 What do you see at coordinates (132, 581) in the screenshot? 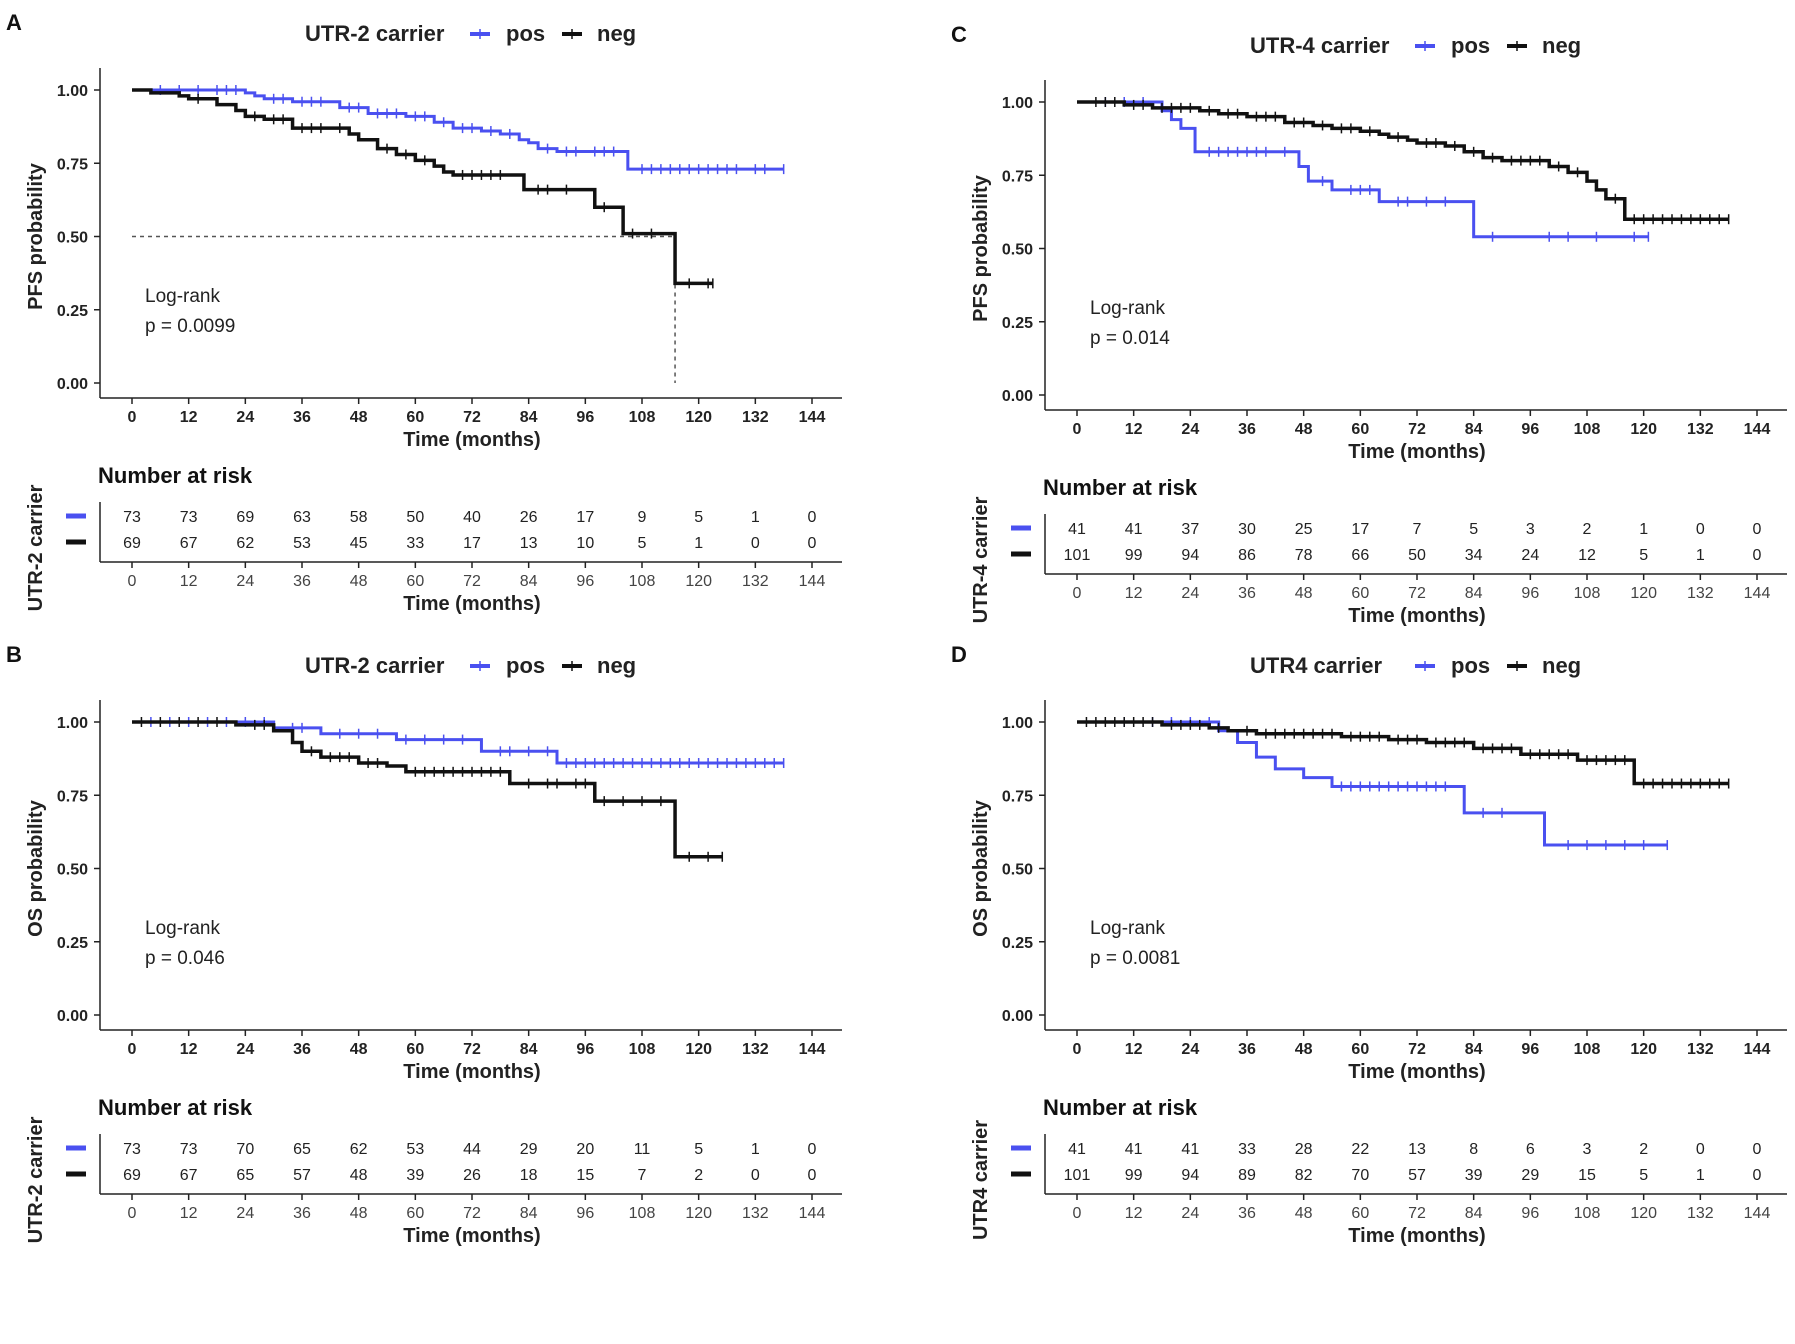
I see `risk-x-tick-label: 0` at bounding box center [132, 581].